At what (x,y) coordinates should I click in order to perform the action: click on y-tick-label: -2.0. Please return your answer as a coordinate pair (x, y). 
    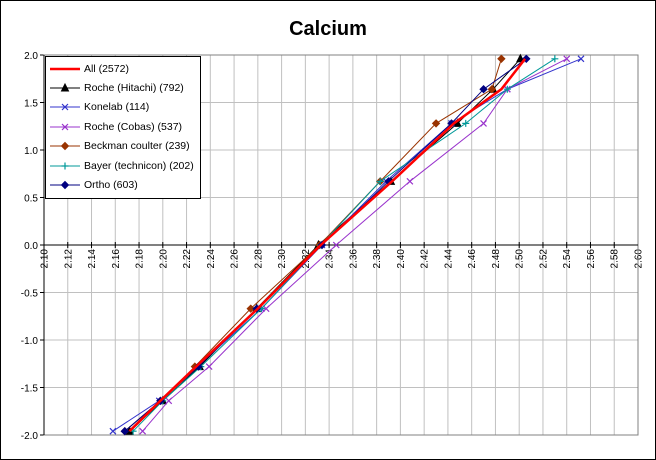
    Looking at the image, I should click on (30, 436).